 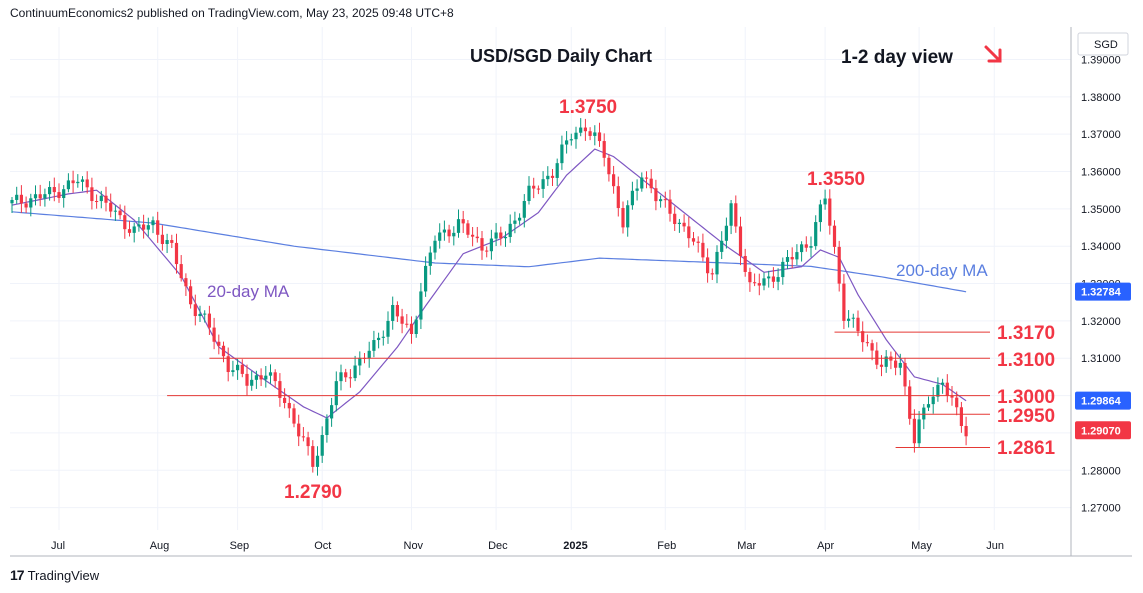 What do you see at coordinates (17, 575) in the screenshot?
I see `tradingview-logo-icon: 17` at bounding box center [17, 575].